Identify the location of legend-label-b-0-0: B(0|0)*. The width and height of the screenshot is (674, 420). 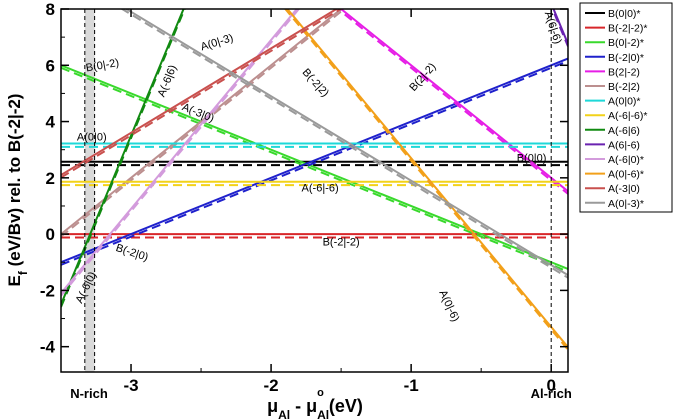
(624, 14).